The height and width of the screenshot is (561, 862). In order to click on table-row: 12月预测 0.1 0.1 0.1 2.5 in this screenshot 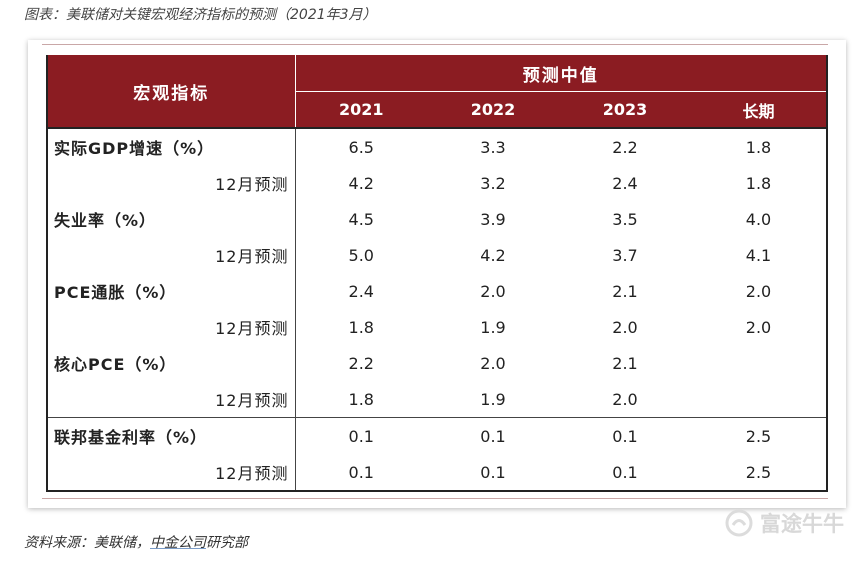, I will do `click(437, 473)`.